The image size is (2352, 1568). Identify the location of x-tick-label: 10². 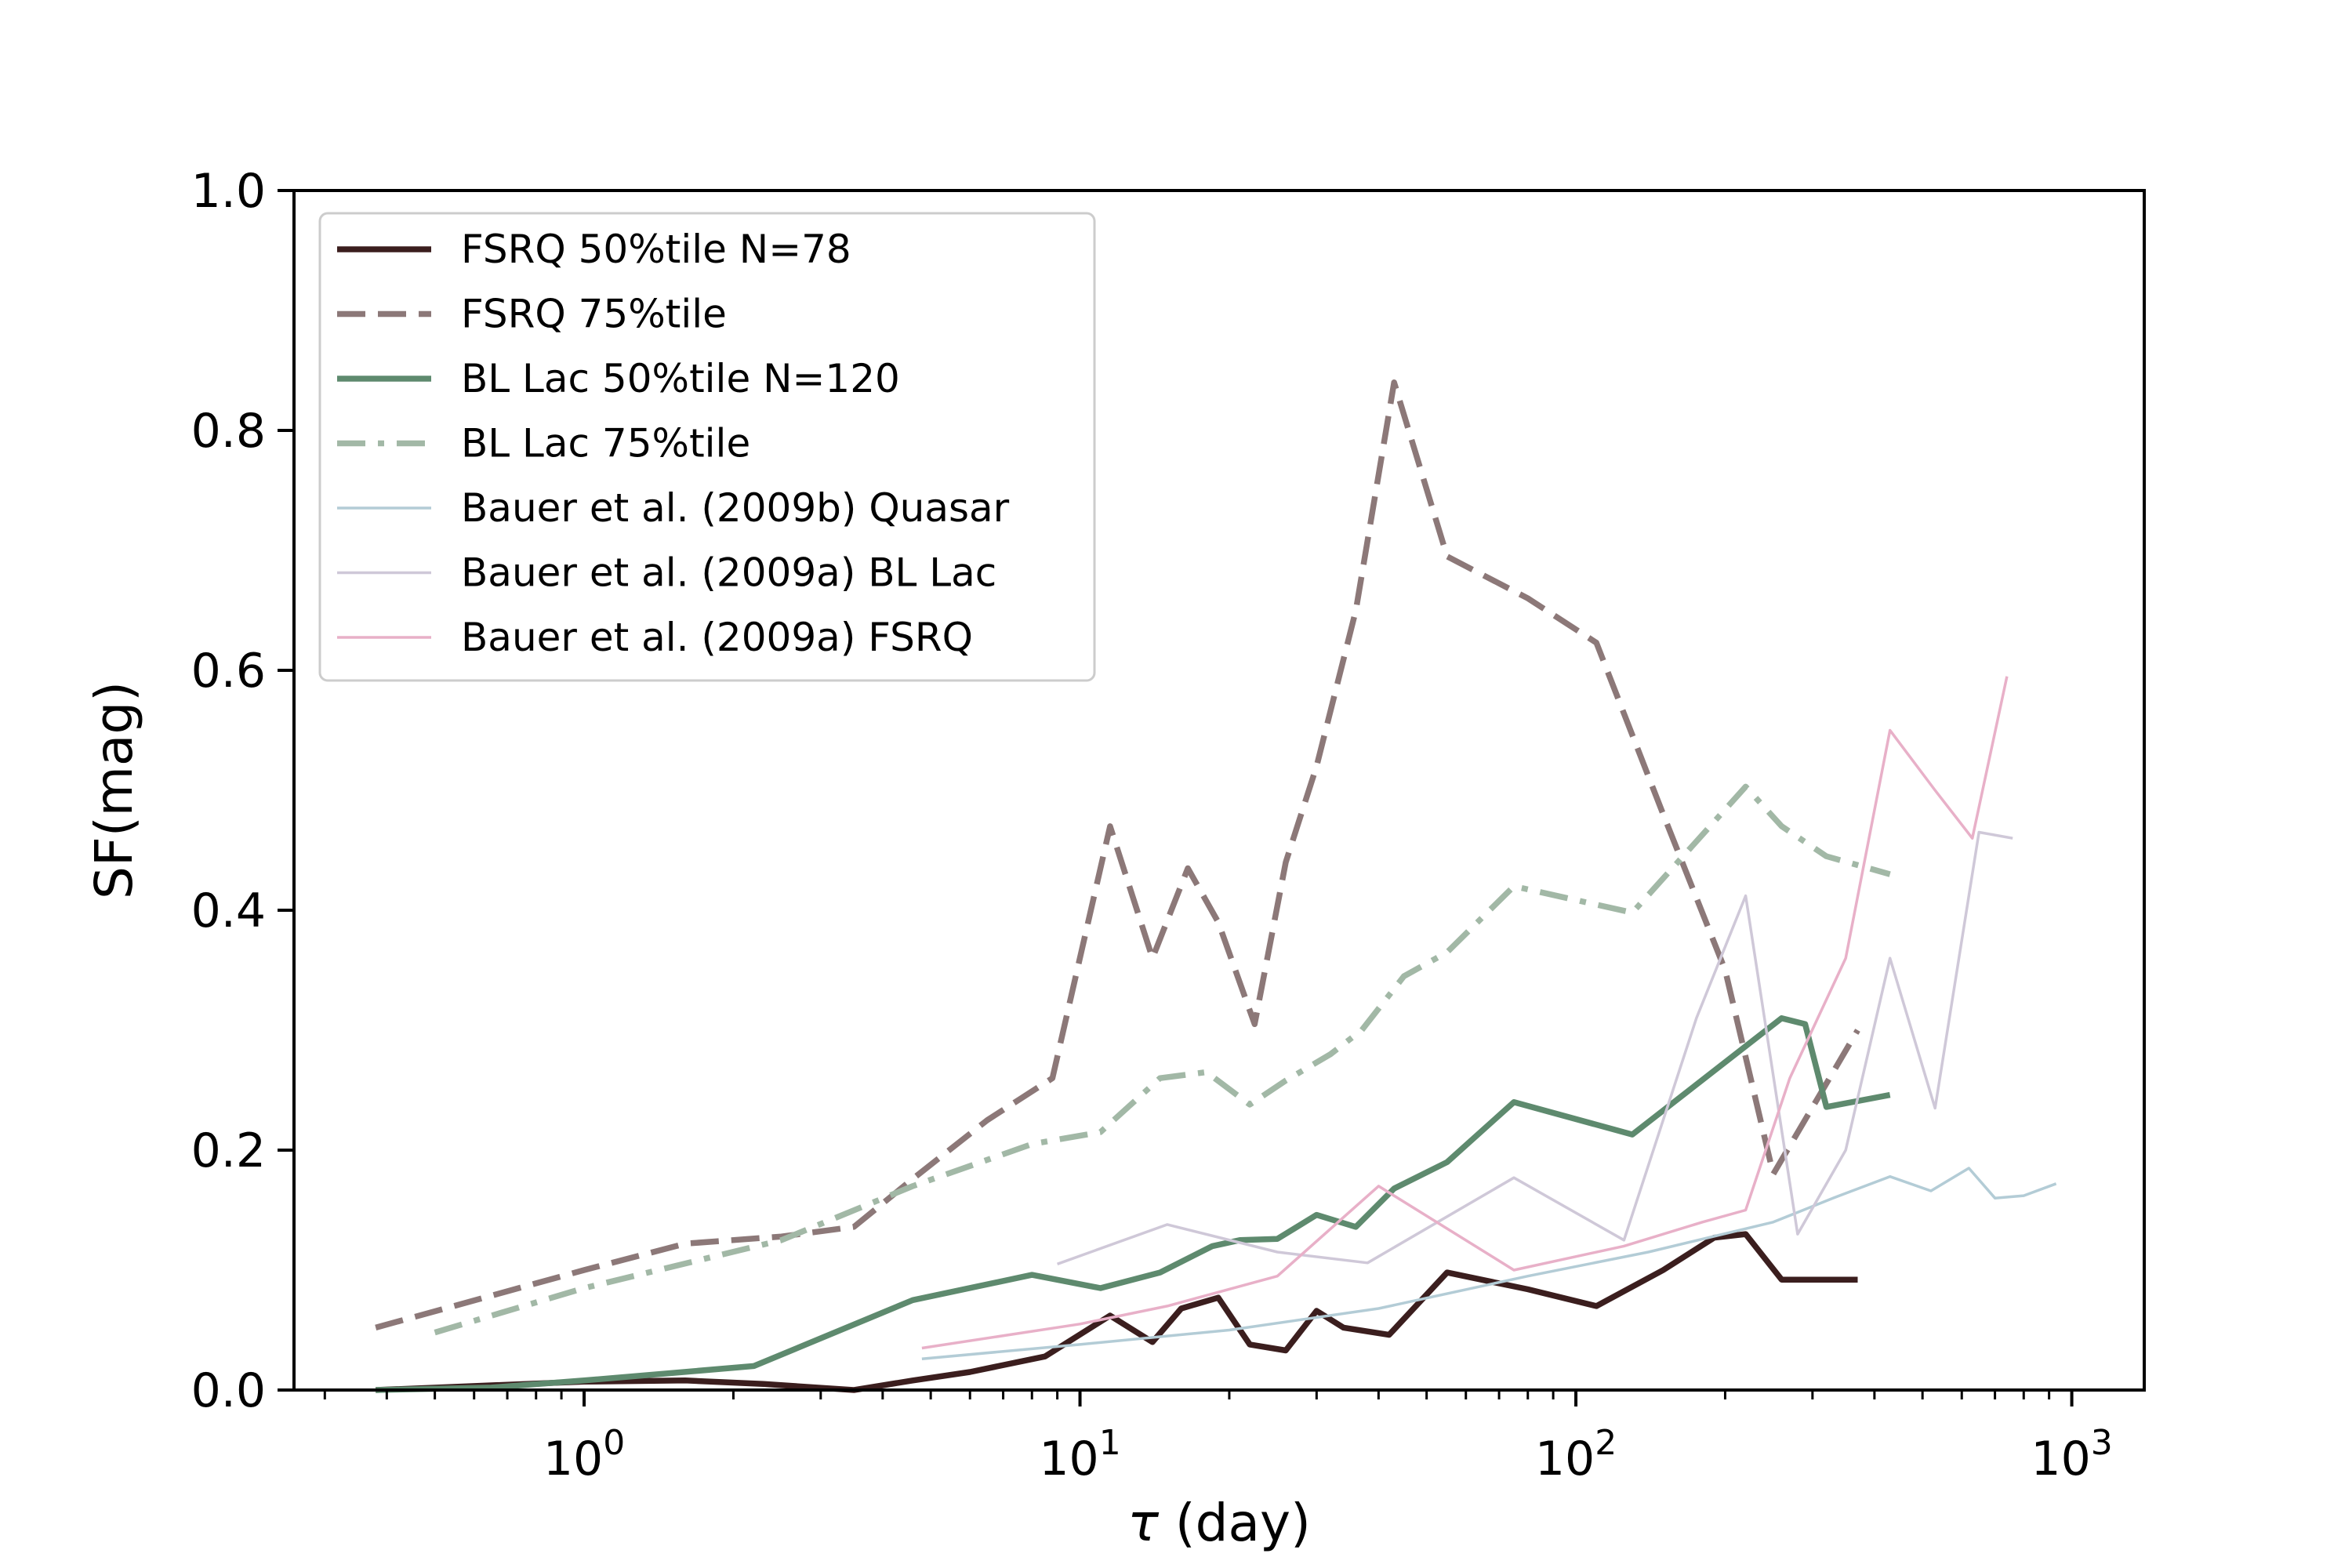
(1576, 1454).